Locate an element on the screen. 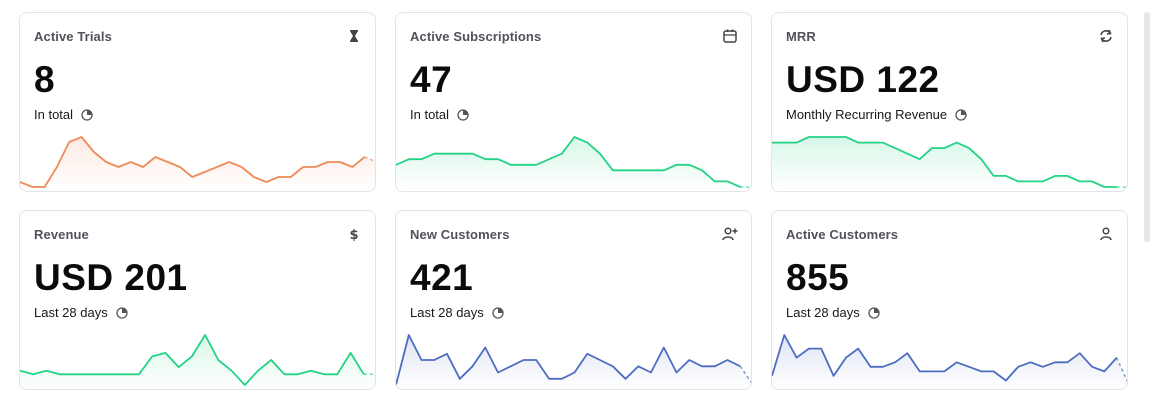 This screenshot has height=406, width=1150. card-value: USD 201 is located at coordinates (111, 277).